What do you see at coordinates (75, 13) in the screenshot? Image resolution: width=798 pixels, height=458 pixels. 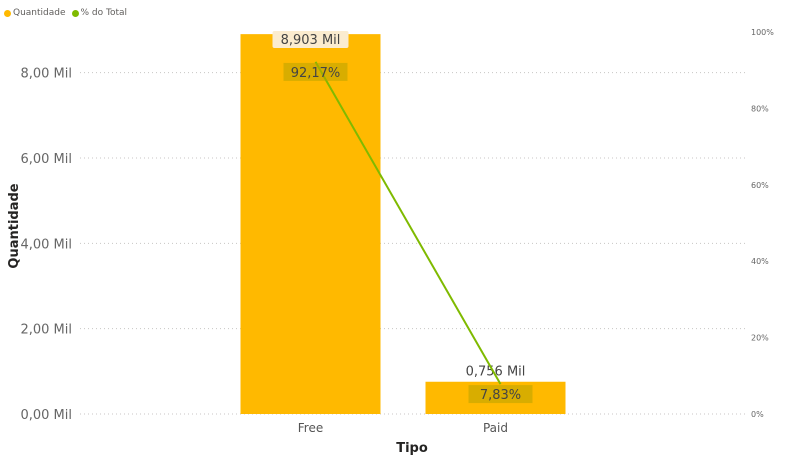 I see `legend-dot-pct-total` at bounding box center [75, 13].